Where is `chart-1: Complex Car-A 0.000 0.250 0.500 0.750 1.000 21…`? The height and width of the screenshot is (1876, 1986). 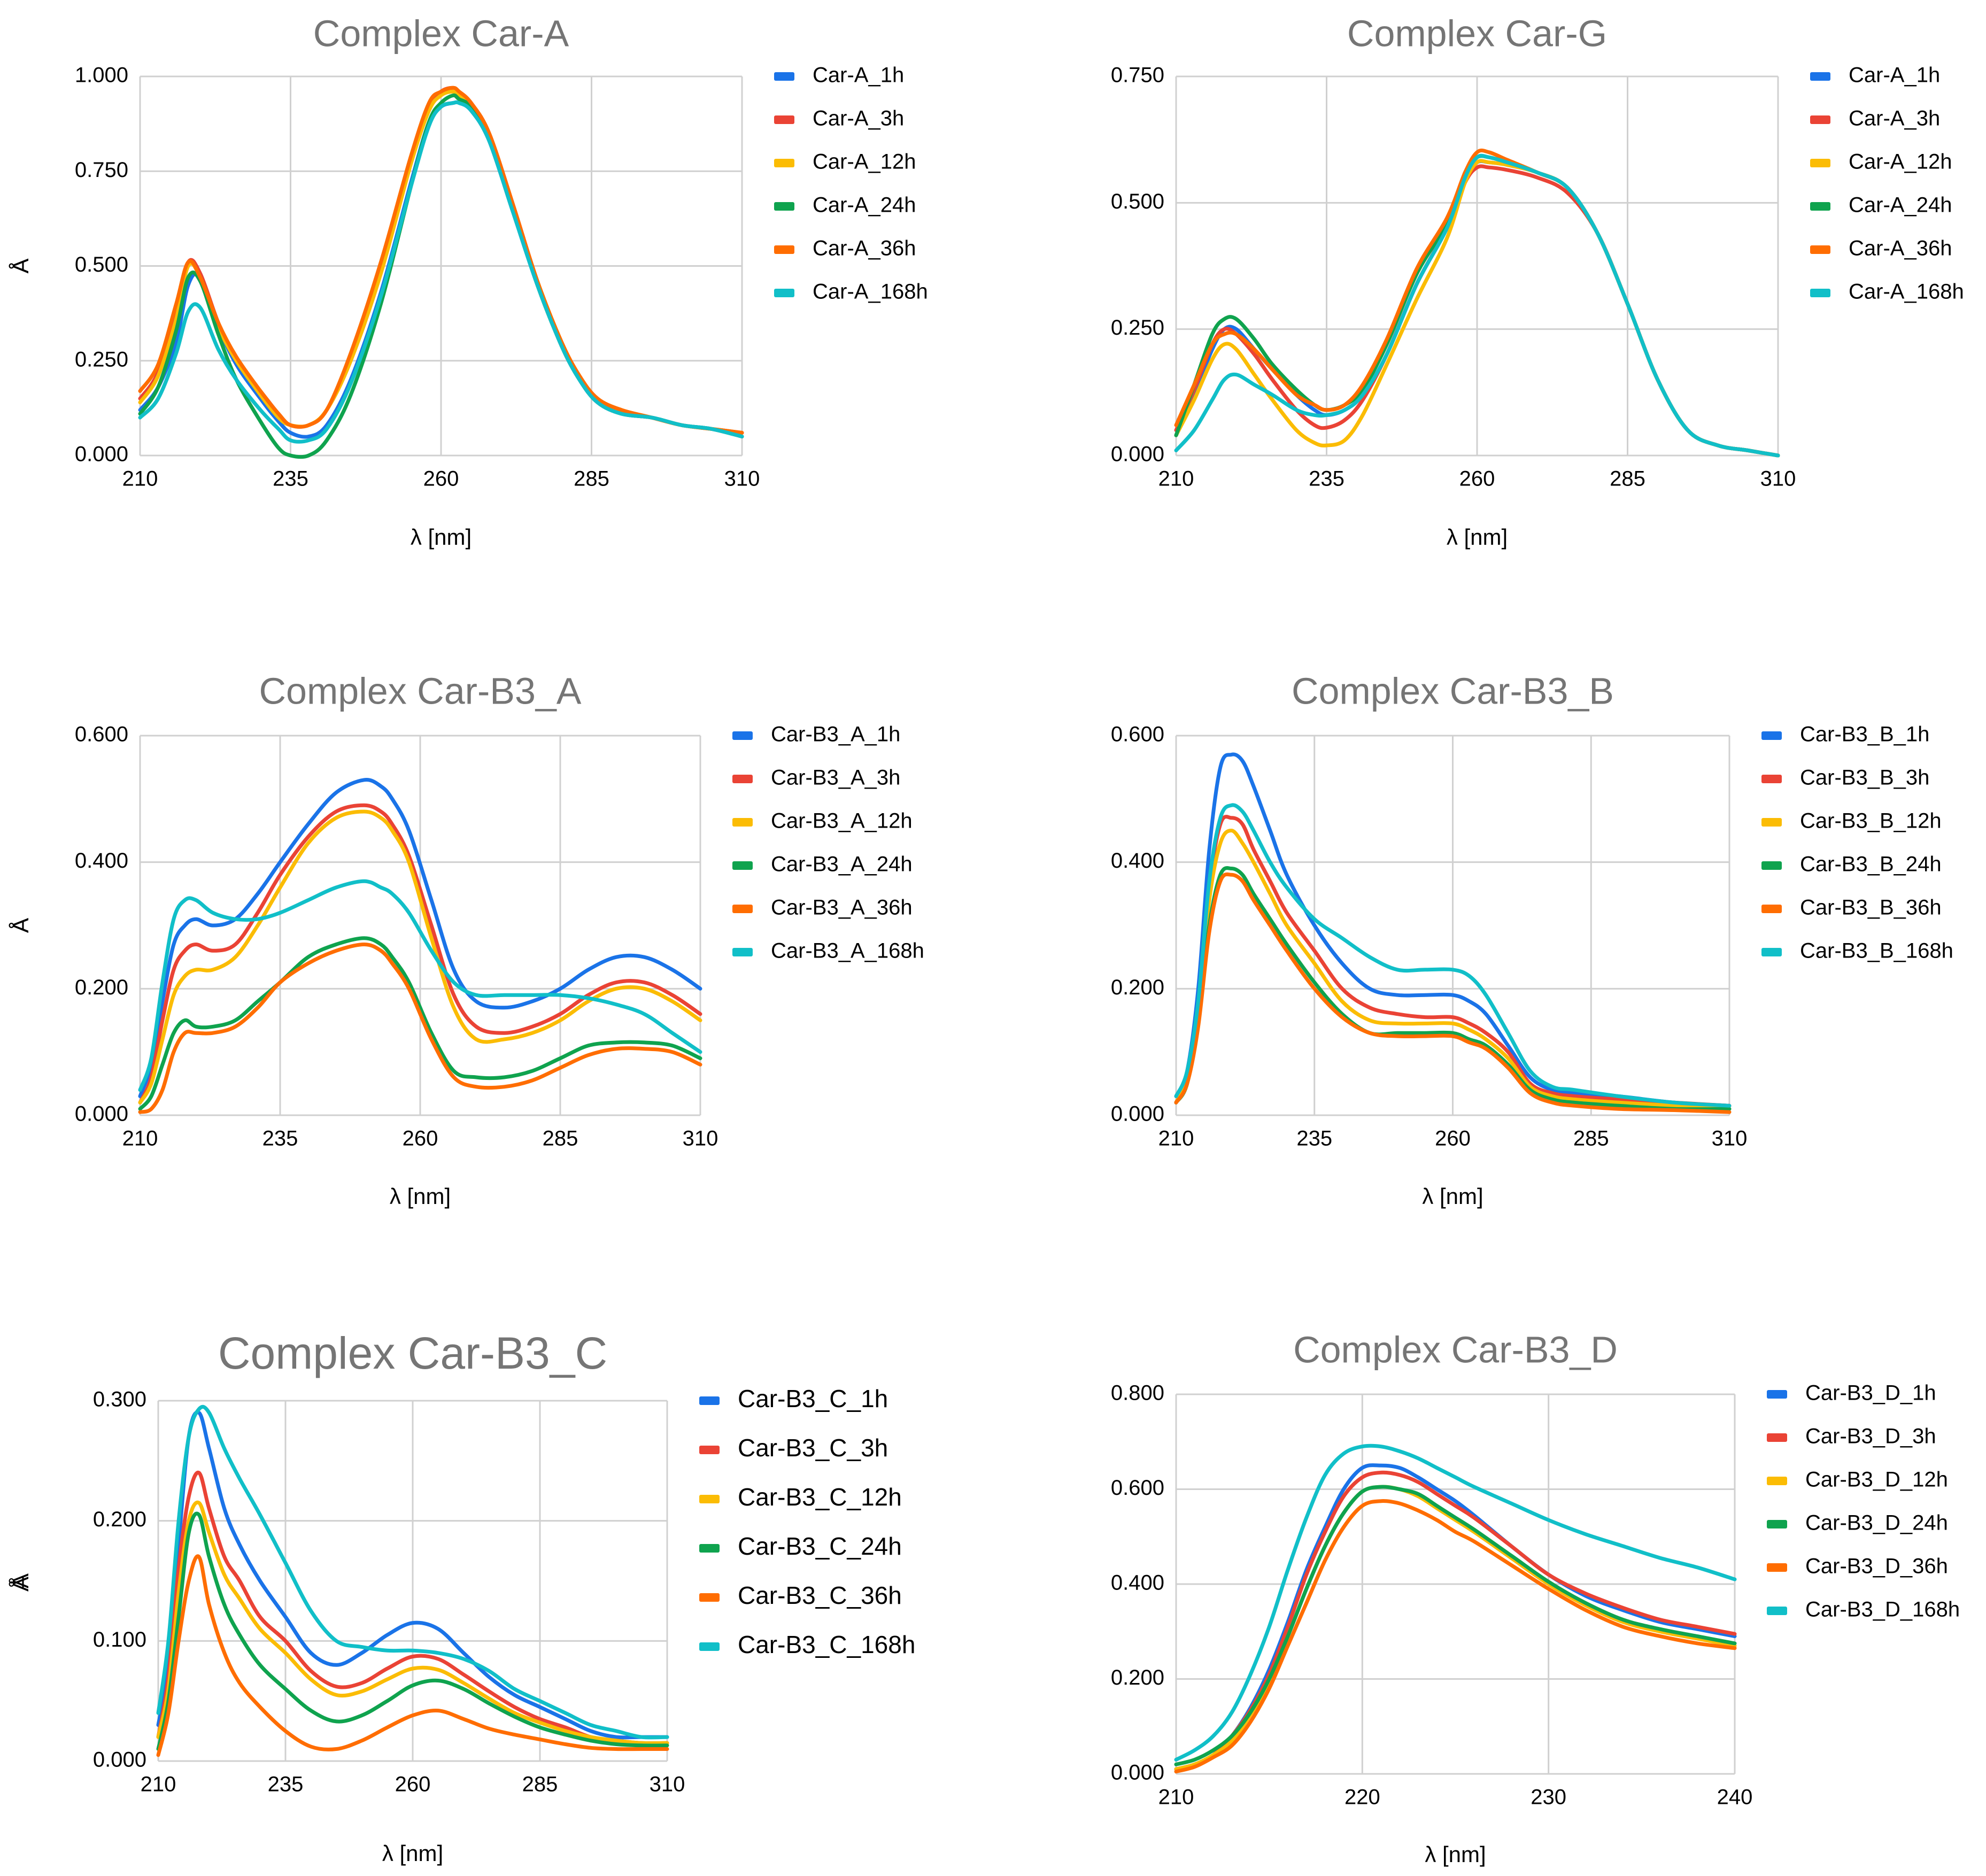
chart-1: Complex Car-A 0.000 0.250 0.500 0.750 1.000 21… is located at coordinates (468, 281).